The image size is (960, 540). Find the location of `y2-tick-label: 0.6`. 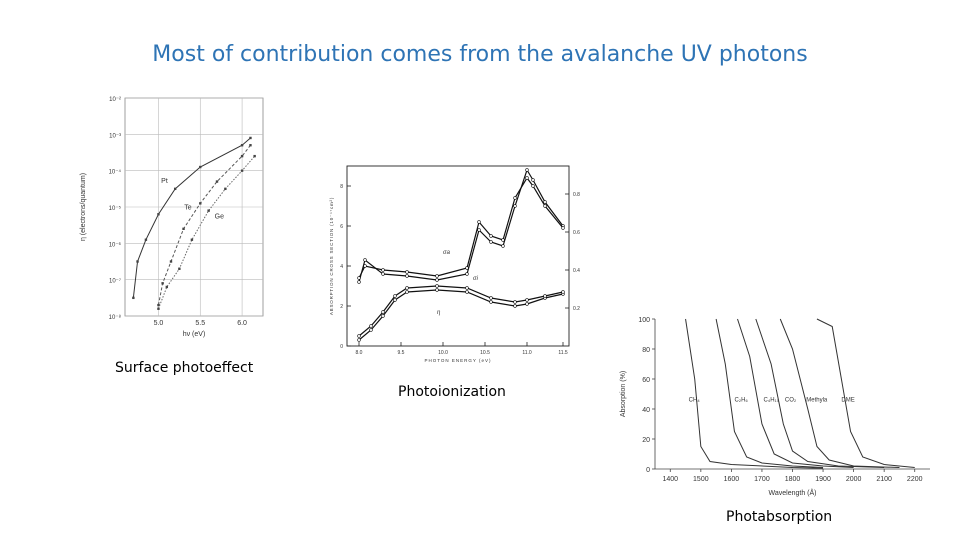

y2-tick-label: 0.6 is located at coordinates (576, 233).